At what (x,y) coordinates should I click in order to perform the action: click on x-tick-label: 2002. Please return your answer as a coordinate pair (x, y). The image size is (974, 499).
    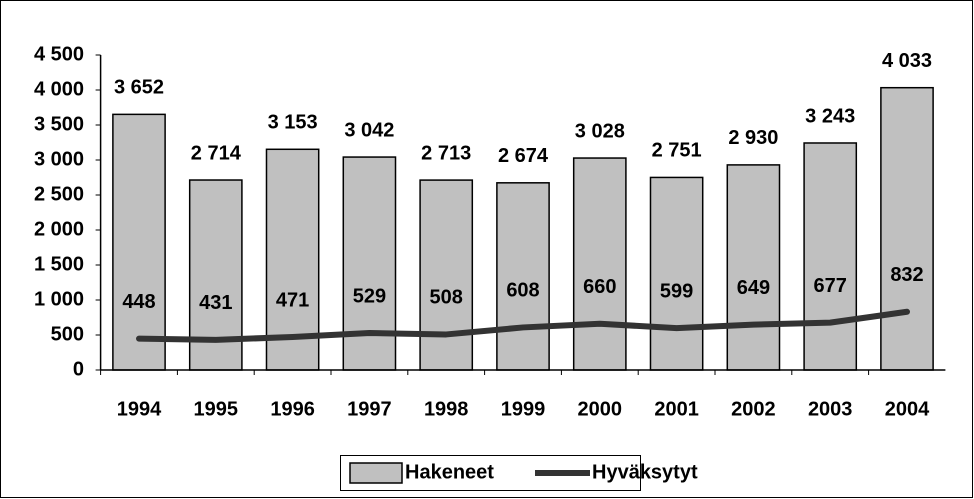
    Looking at the image, I should click on (753, 409).